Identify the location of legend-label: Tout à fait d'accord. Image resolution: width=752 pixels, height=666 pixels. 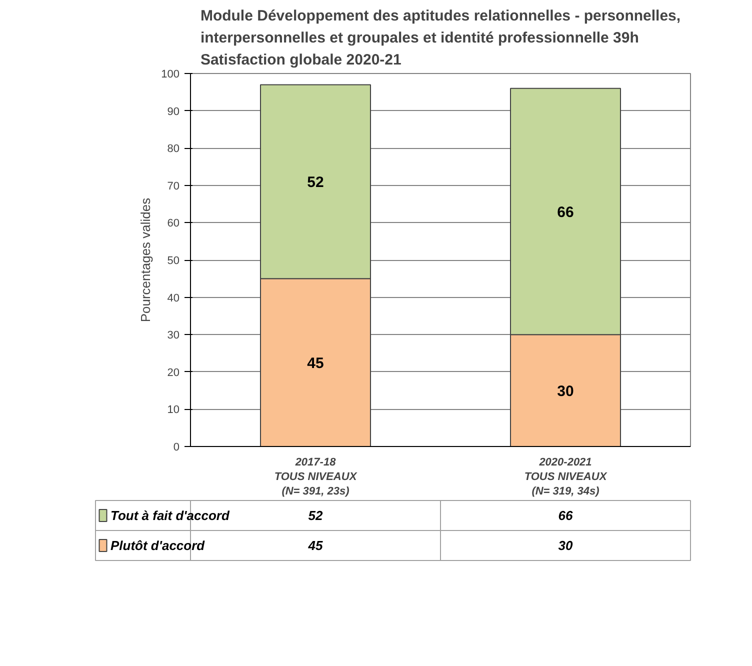
(170, 515).